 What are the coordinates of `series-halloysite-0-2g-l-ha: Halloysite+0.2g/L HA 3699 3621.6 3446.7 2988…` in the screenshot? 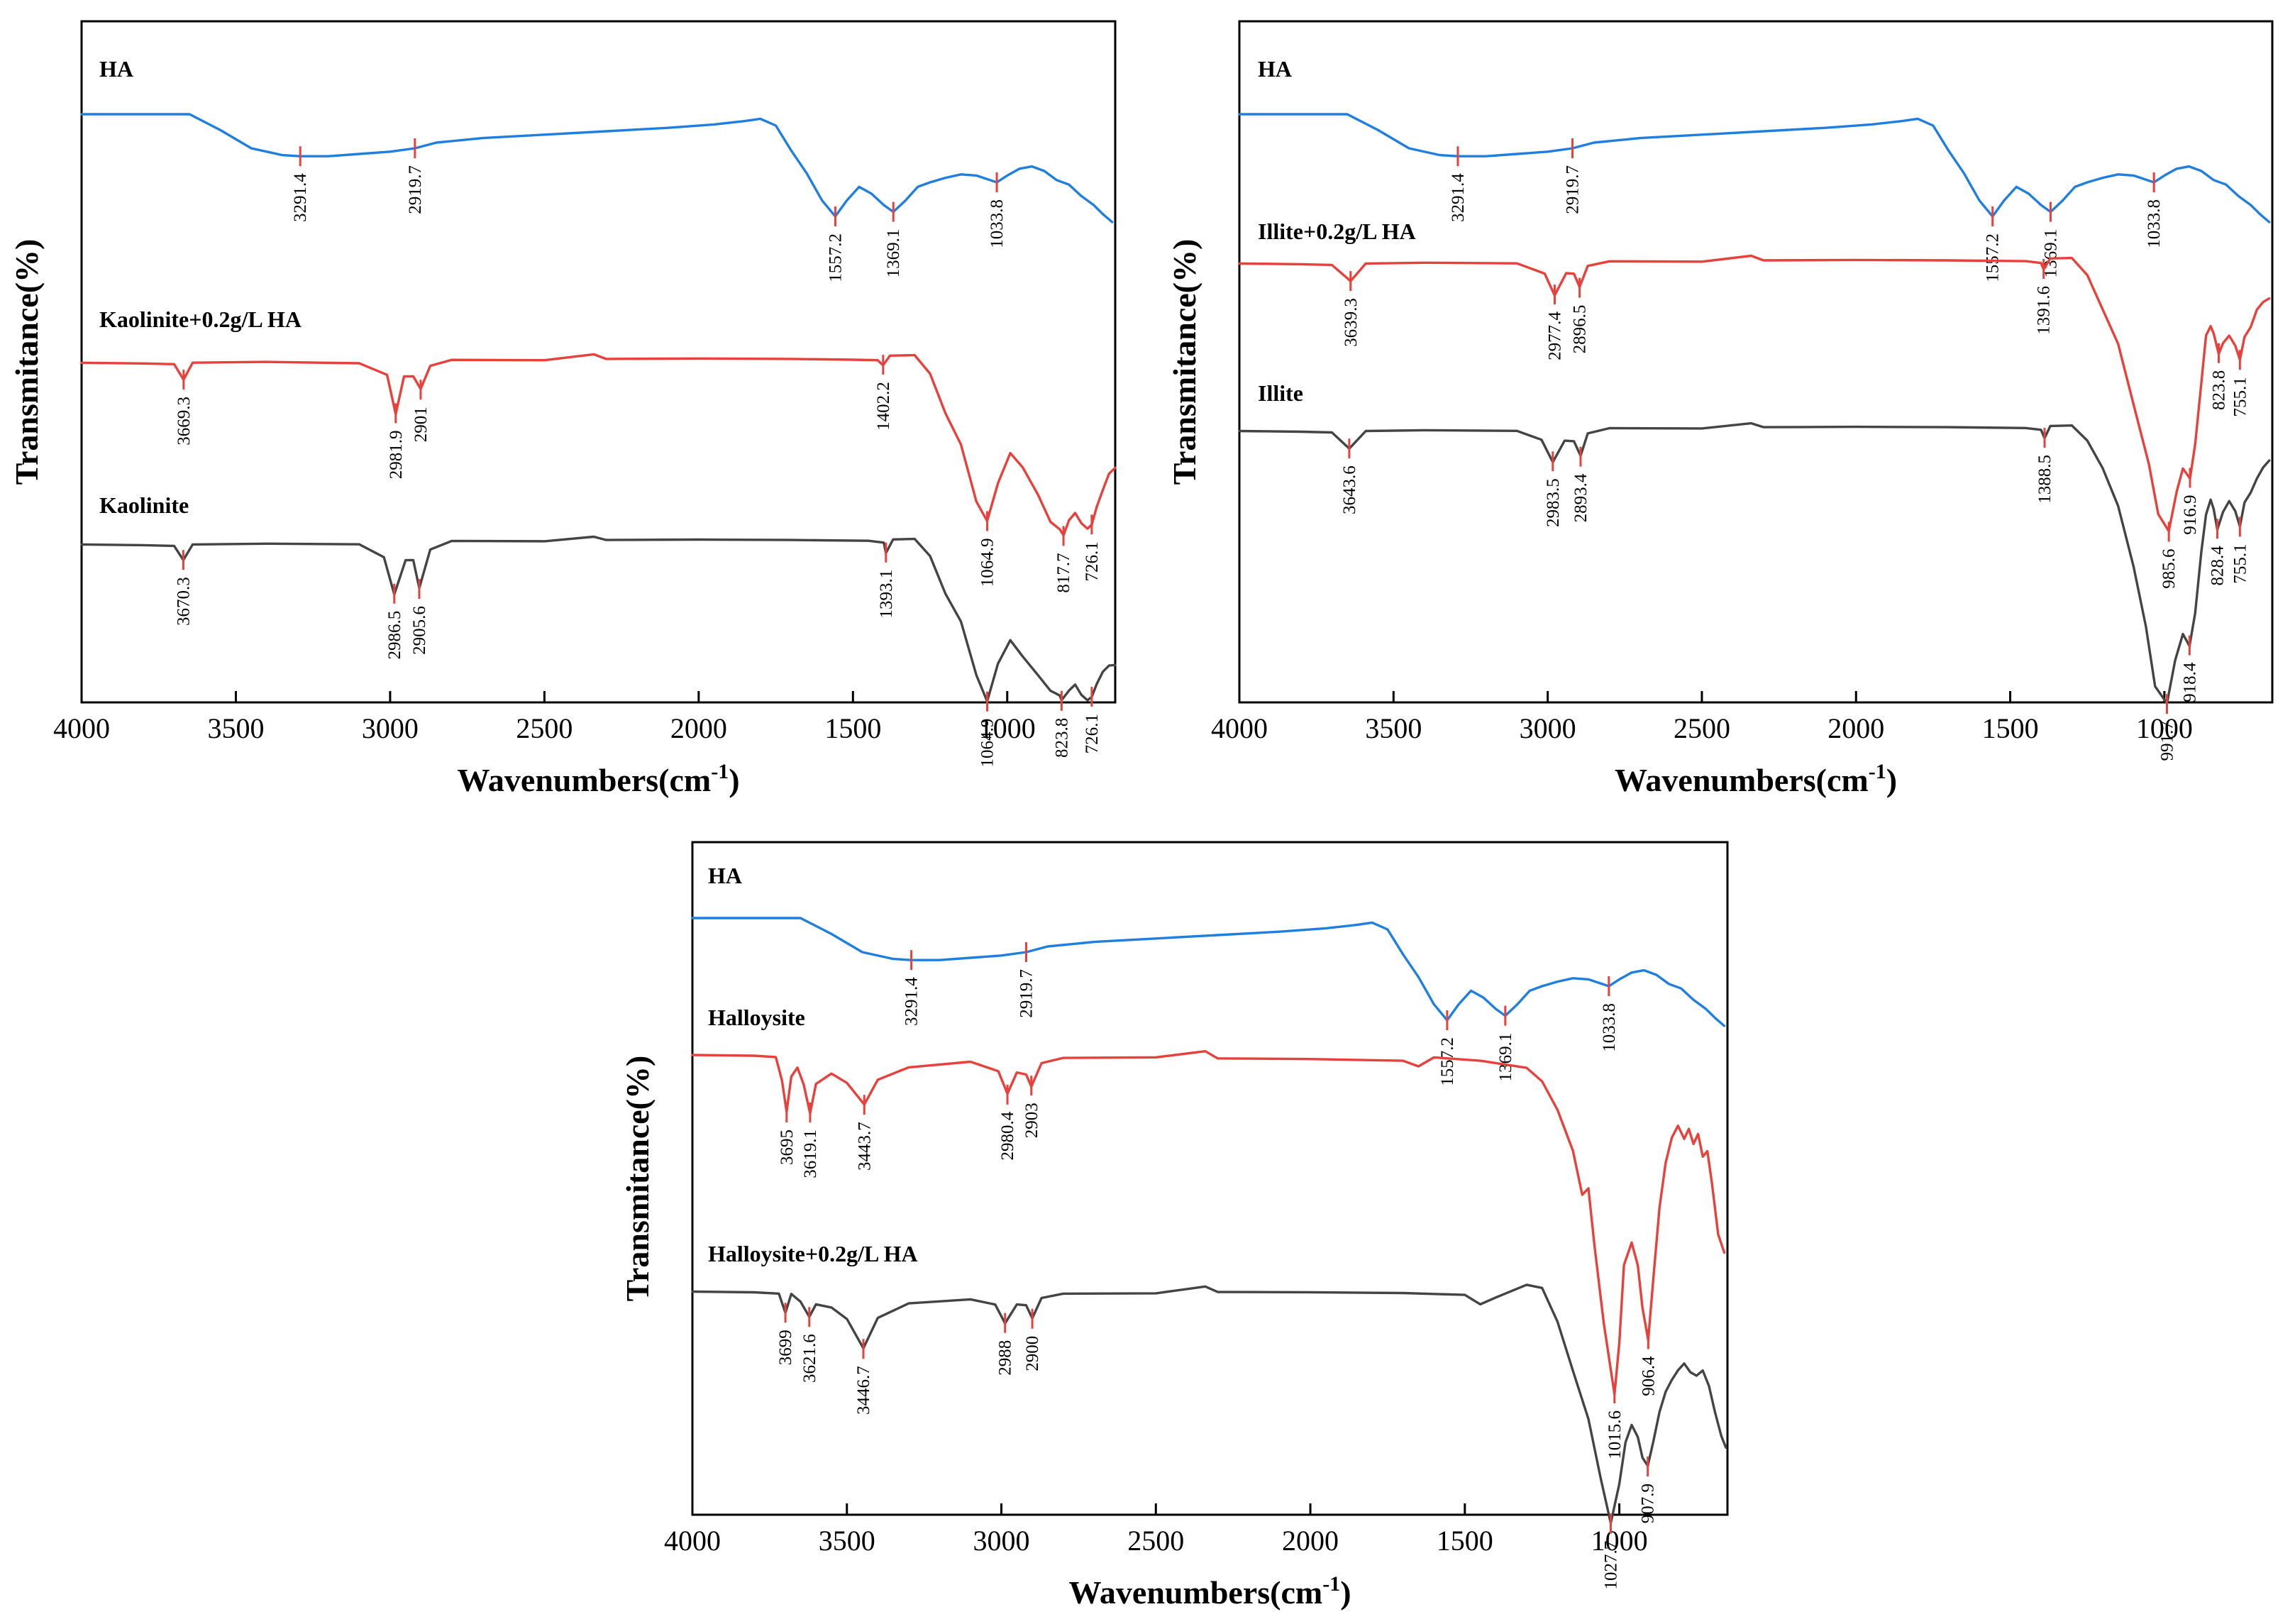 It's located at (1209, 1415).